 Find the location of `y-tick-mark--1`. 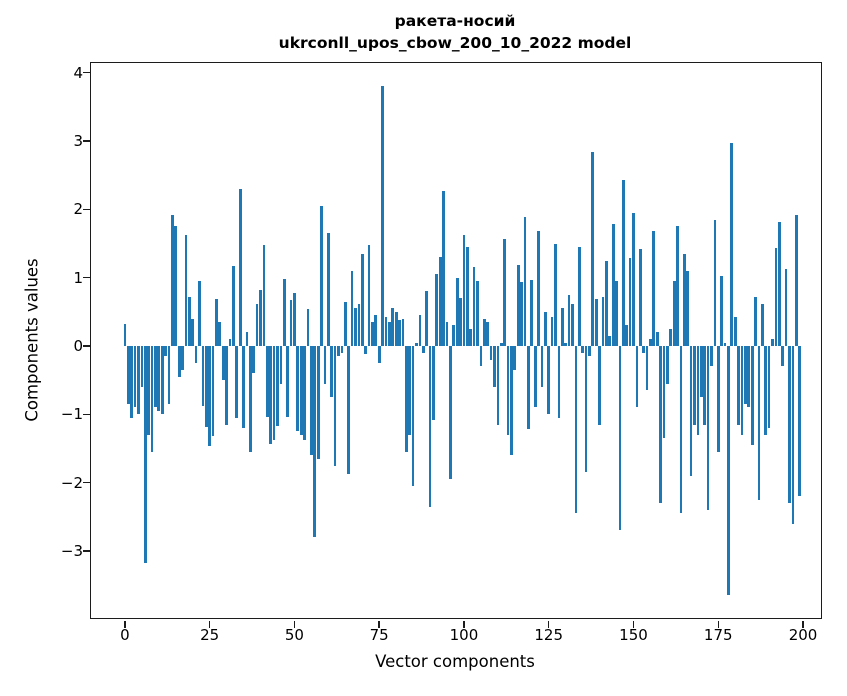

y-tick-mark--1 is located at coordinates (86, 414).